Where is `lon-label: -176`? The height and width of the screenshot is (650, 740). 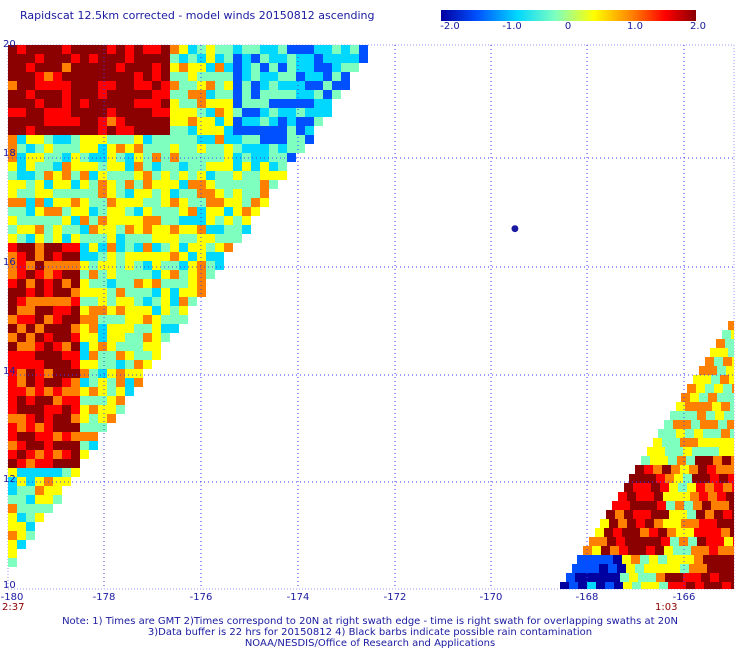 lon-label: -176 is located at coordinates (201, 597).